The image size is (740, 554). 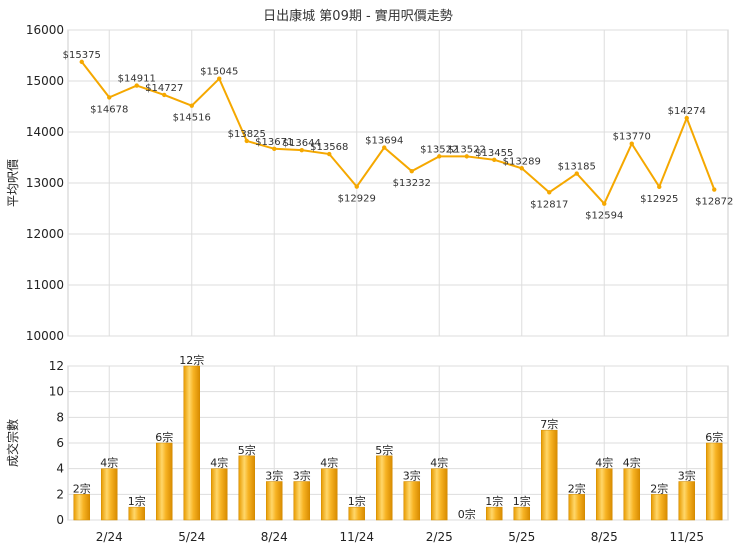 I want to click on volume-data-label: 0宗, so click(x=467, y=514).